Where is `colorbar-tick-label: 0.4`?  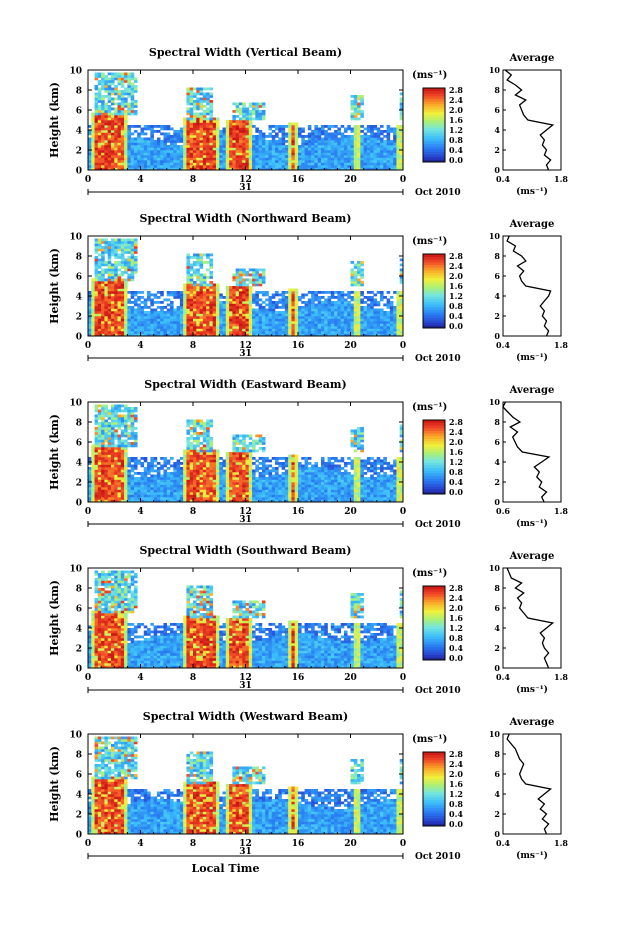
colorbar-tick-label: 0.4 is located at coordinates (456, 150).